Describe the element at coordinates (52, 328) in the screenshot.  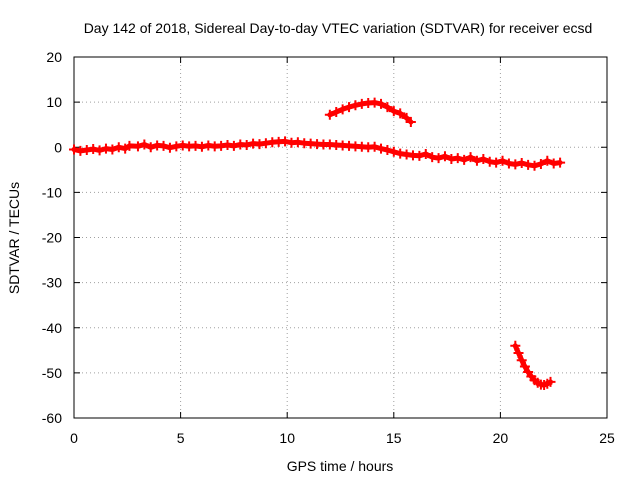
I see `y-tick-label: -40` at that location.